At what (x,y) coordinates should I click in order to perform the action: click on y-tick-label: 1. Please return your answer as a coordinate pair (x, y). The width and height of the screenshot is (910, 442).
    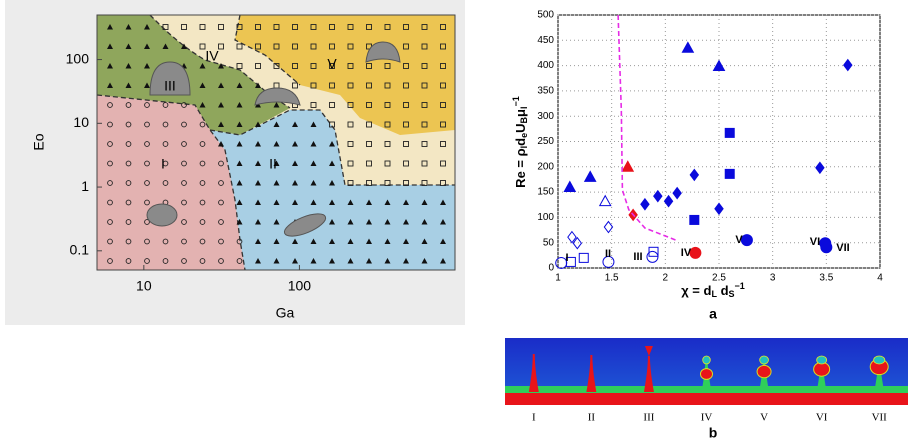
    Looking at the image, I should click on (85, 186).